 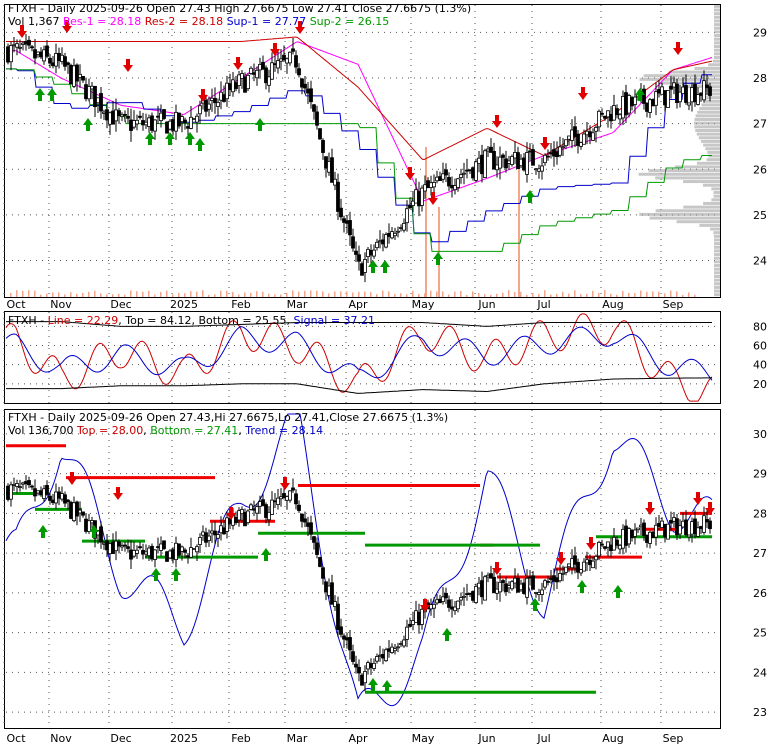 What do you see at coordinates (184, 304) in the screenshot?
I see `x-tick-label: 2025` at bounding box center [184, 304].